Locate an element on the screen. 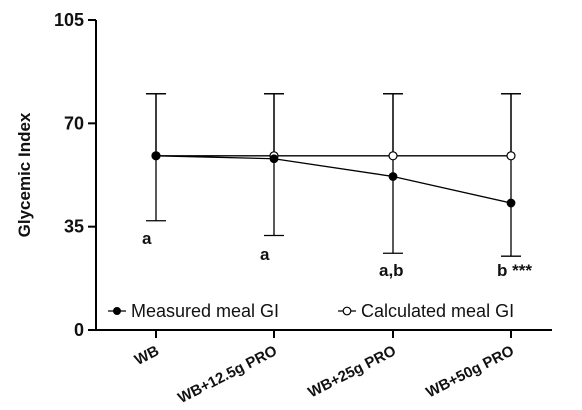  legend-label-calculated: Calculated meal GI is located at coordinates (437, 311).